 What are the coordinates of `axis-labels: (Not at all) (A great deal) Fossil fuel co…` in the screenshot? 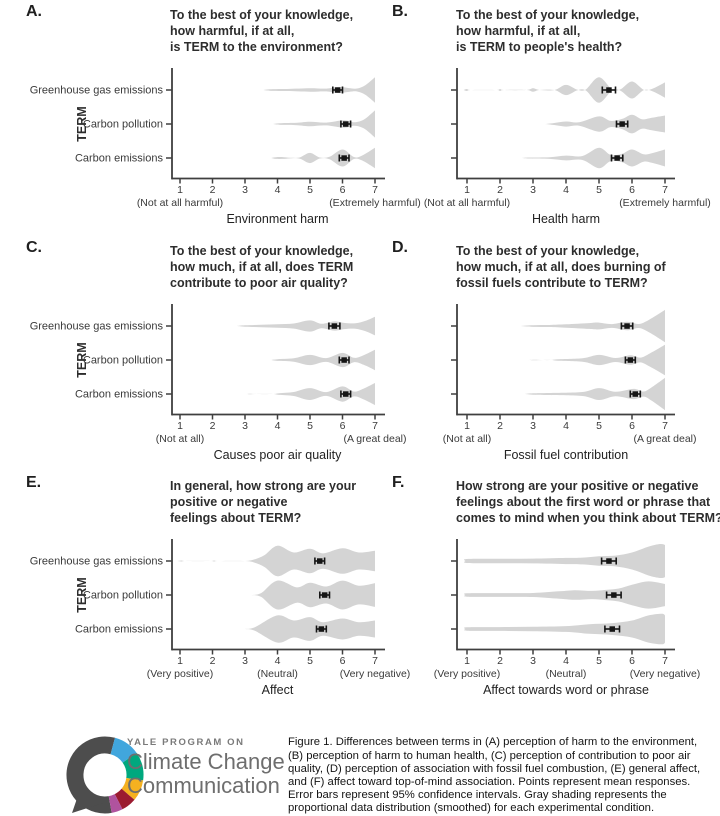 It's located at (570, 447).